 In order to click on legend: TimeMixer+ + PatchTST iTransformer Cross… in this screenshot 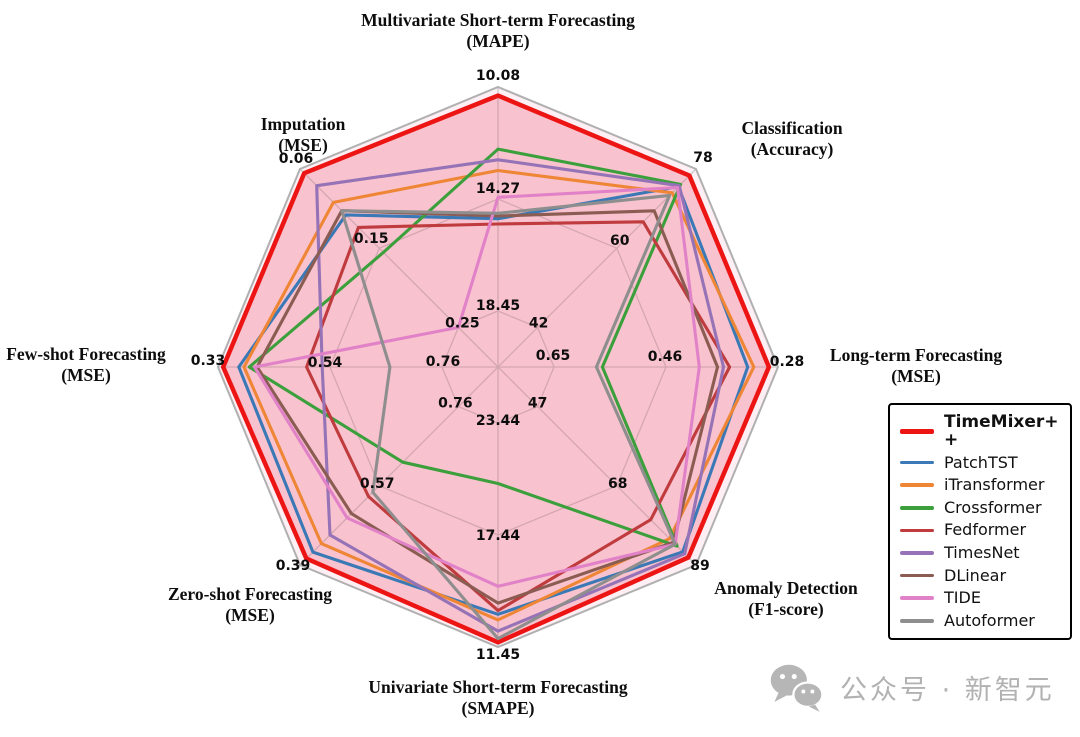, I will do `click(980, 521)`.